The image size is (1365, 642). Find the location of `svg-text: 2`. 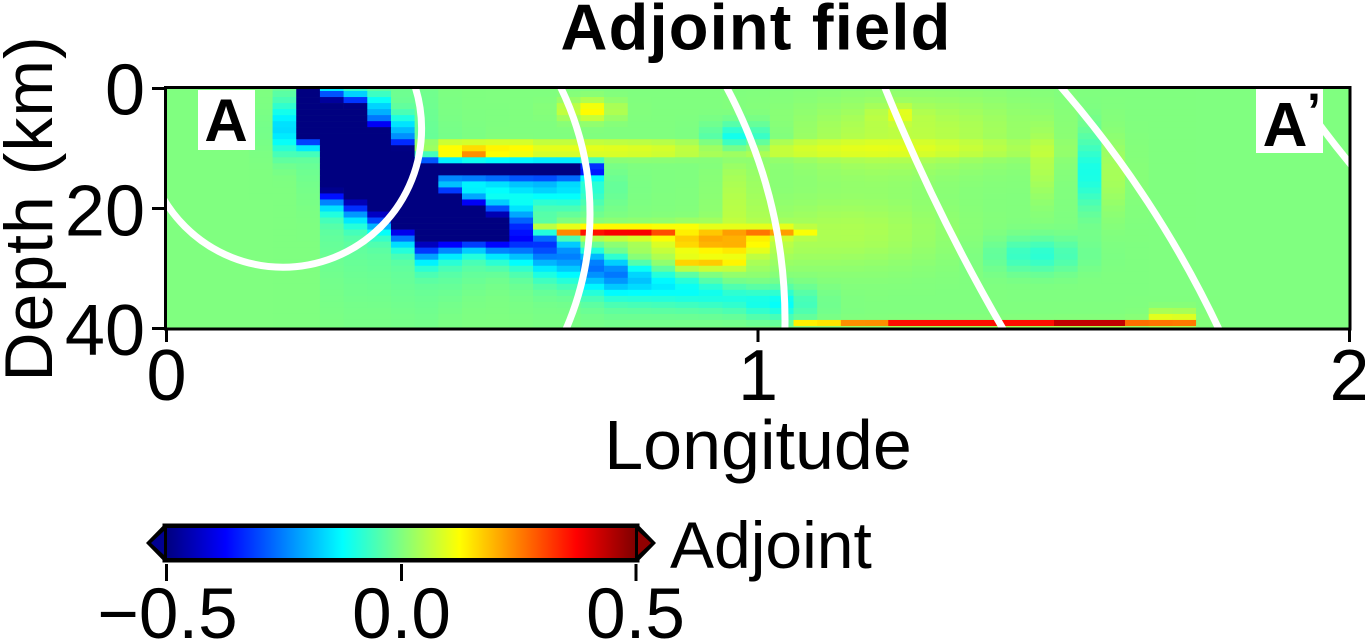

svg-text: 2 is located at coordinates (1347, 376).